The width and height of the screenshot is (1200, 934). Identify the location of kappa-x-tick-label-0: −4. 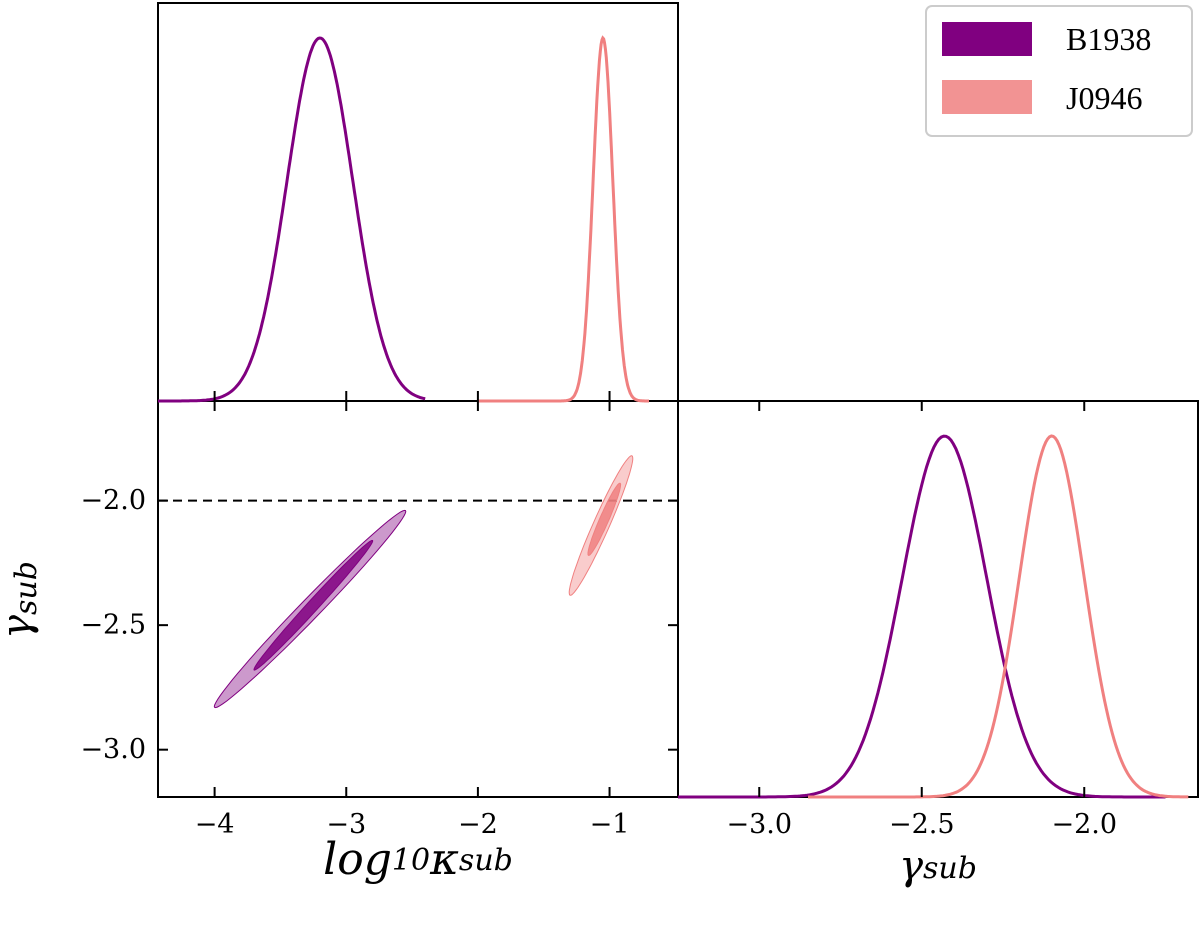
(215, 824).